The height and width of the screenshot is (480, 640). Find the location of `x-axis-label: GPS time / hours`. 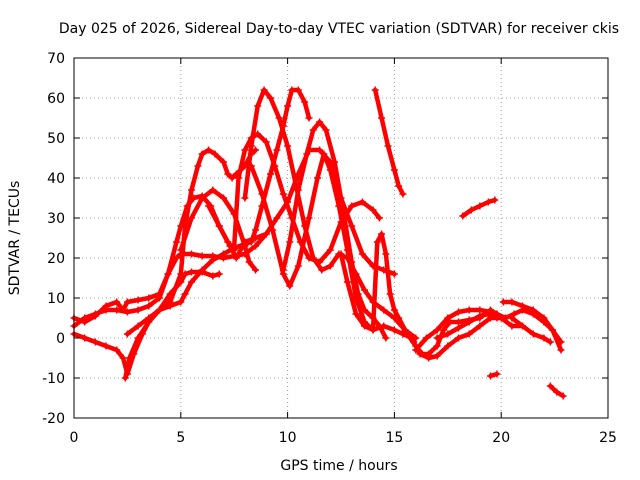

x-axis-label: GPS time / hours is located at coordinates (338, 466).